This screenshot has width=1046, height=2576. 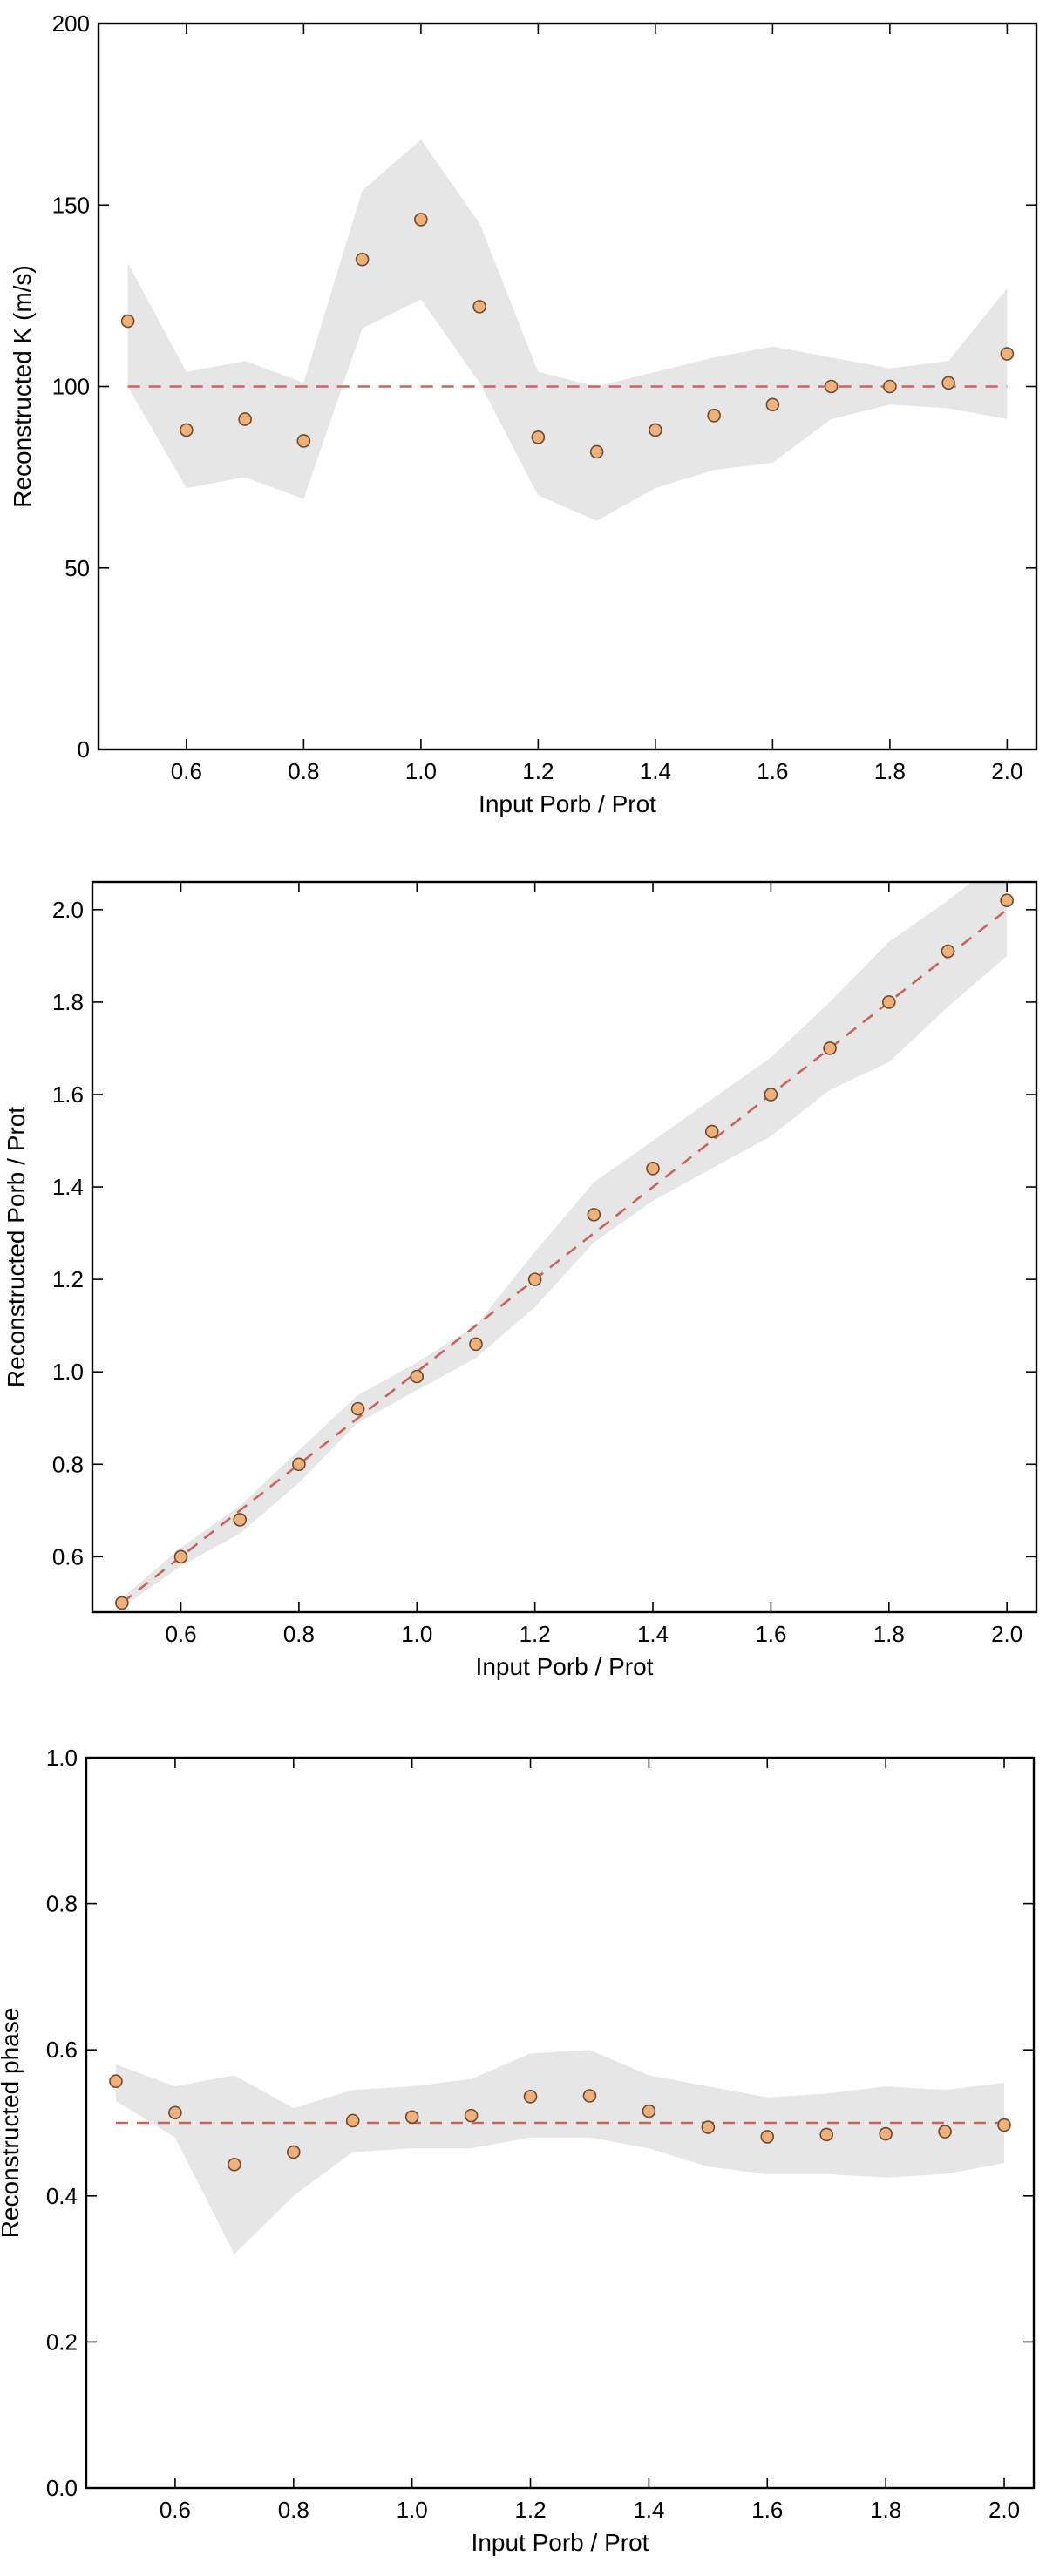 What do you see at coordinates (71, 387) in the screenshot?
I see `y-tick-label: 100` at bounding box center [71, 387].